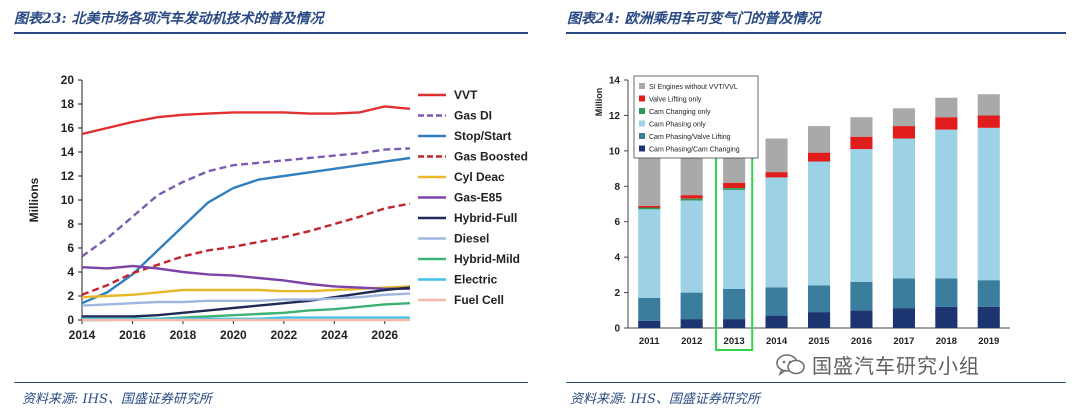  What do you see at coordinates (861, 341) in the screenshot?
I see `x-tick-label: 2016` at bounding box center [861, 341].